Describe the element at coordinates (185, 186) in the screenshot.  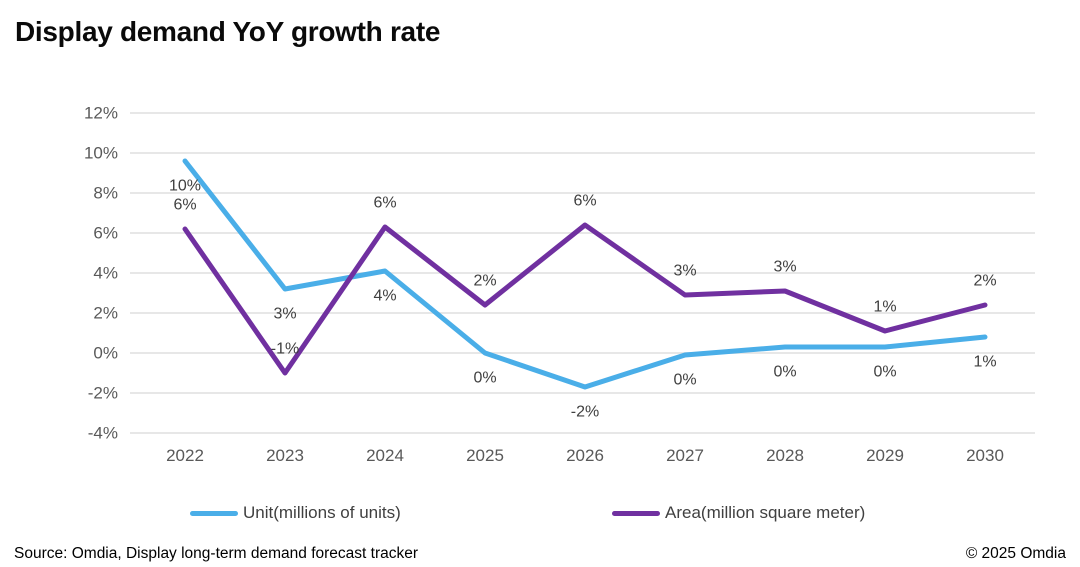
I see `data-label: 10%` at that location.